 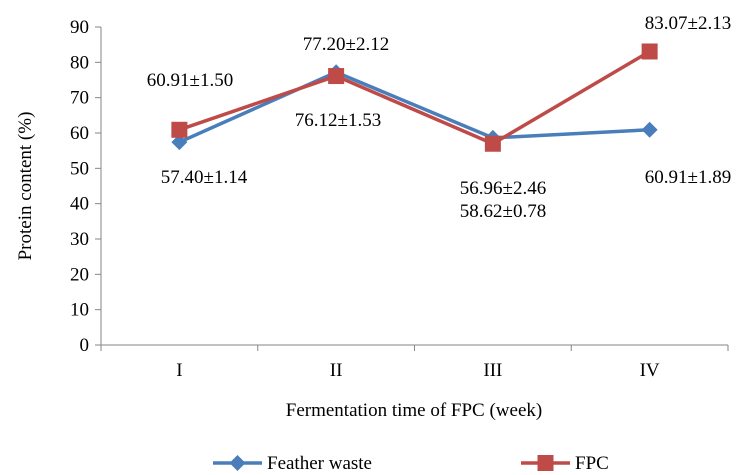 What do you see at coordinates (688, 177) in the screenshot?
I see `data-label: 60.91±1.89` at bounding box center [688, 177].